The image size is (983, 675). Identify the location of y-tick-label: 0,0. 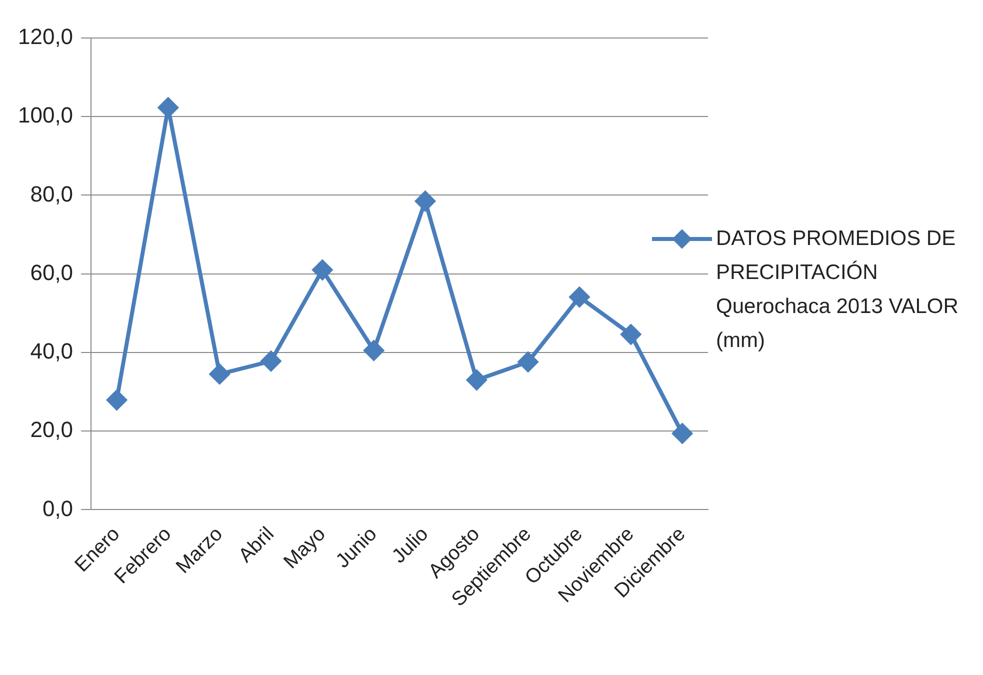
(58, 508).